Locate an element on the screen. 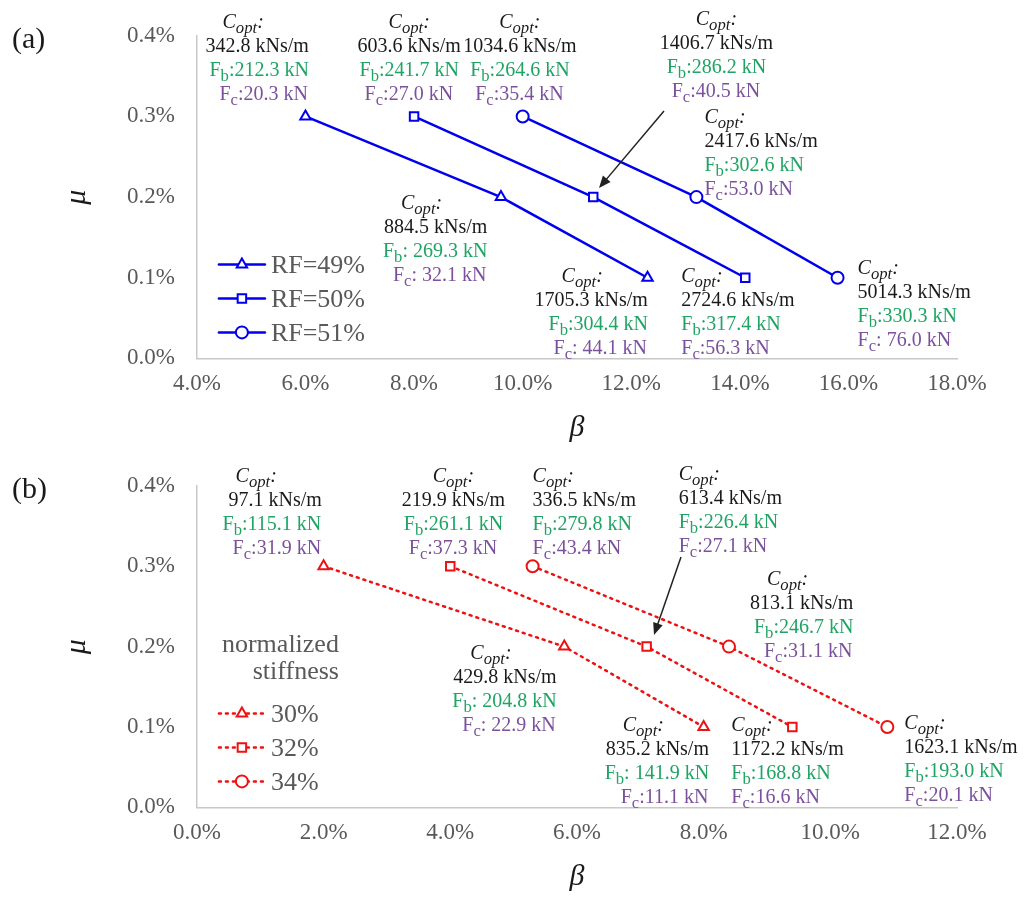  annotation: F$_{c}$:20.1 kN is located at coordinates (948, 797).